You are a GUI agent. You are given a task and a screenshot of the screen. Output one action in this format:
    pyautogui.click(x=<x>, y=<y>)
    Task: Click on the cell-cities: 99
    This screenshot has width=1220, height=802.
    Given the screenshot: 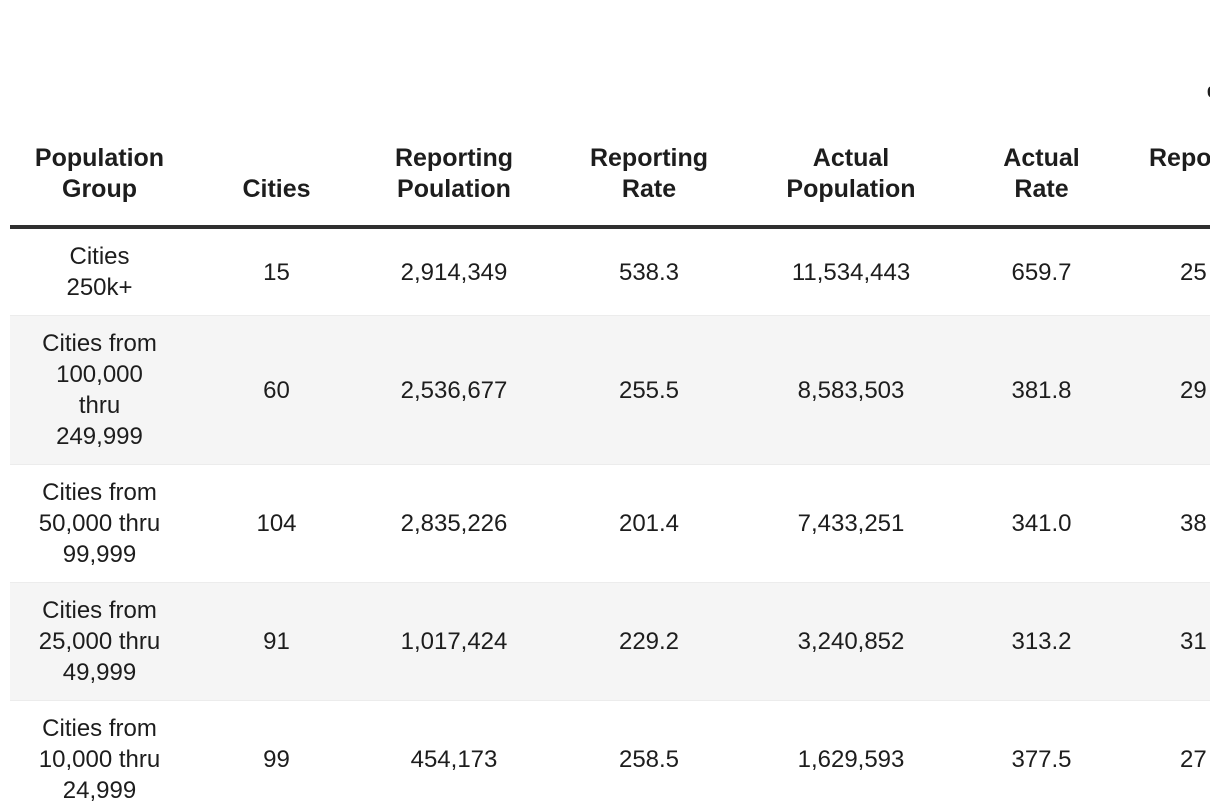 What is the action you would take?
    pyautogui.click(x=276, y=759)
    